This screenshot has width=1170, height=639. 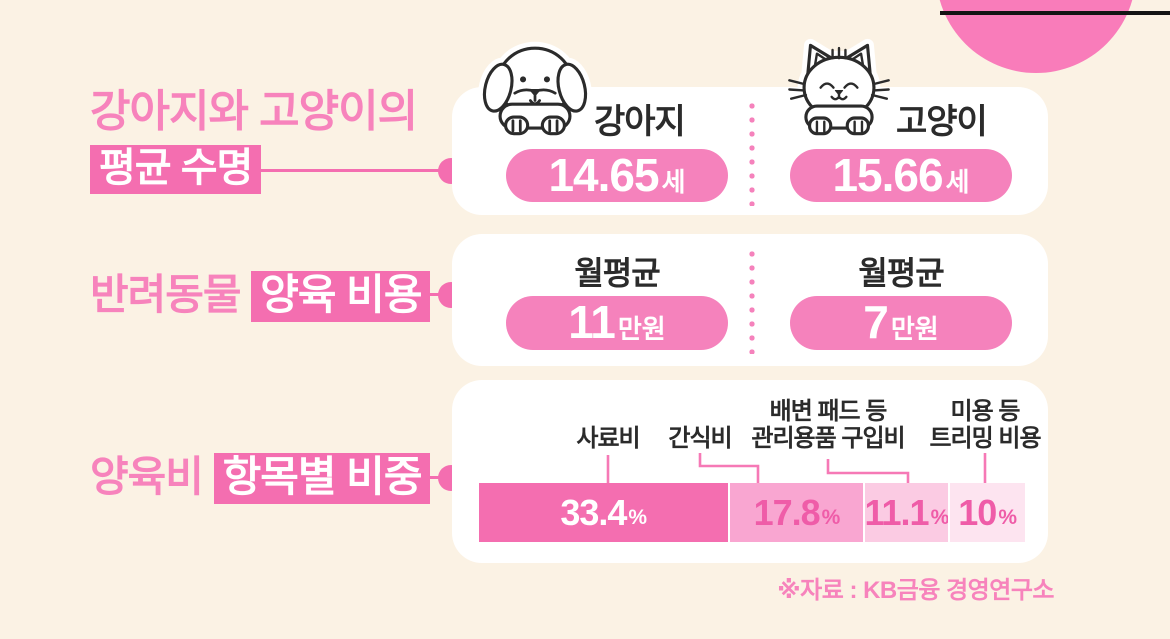 I want to click on bar-segment-value: 11.1, so click(x=897, y=512).